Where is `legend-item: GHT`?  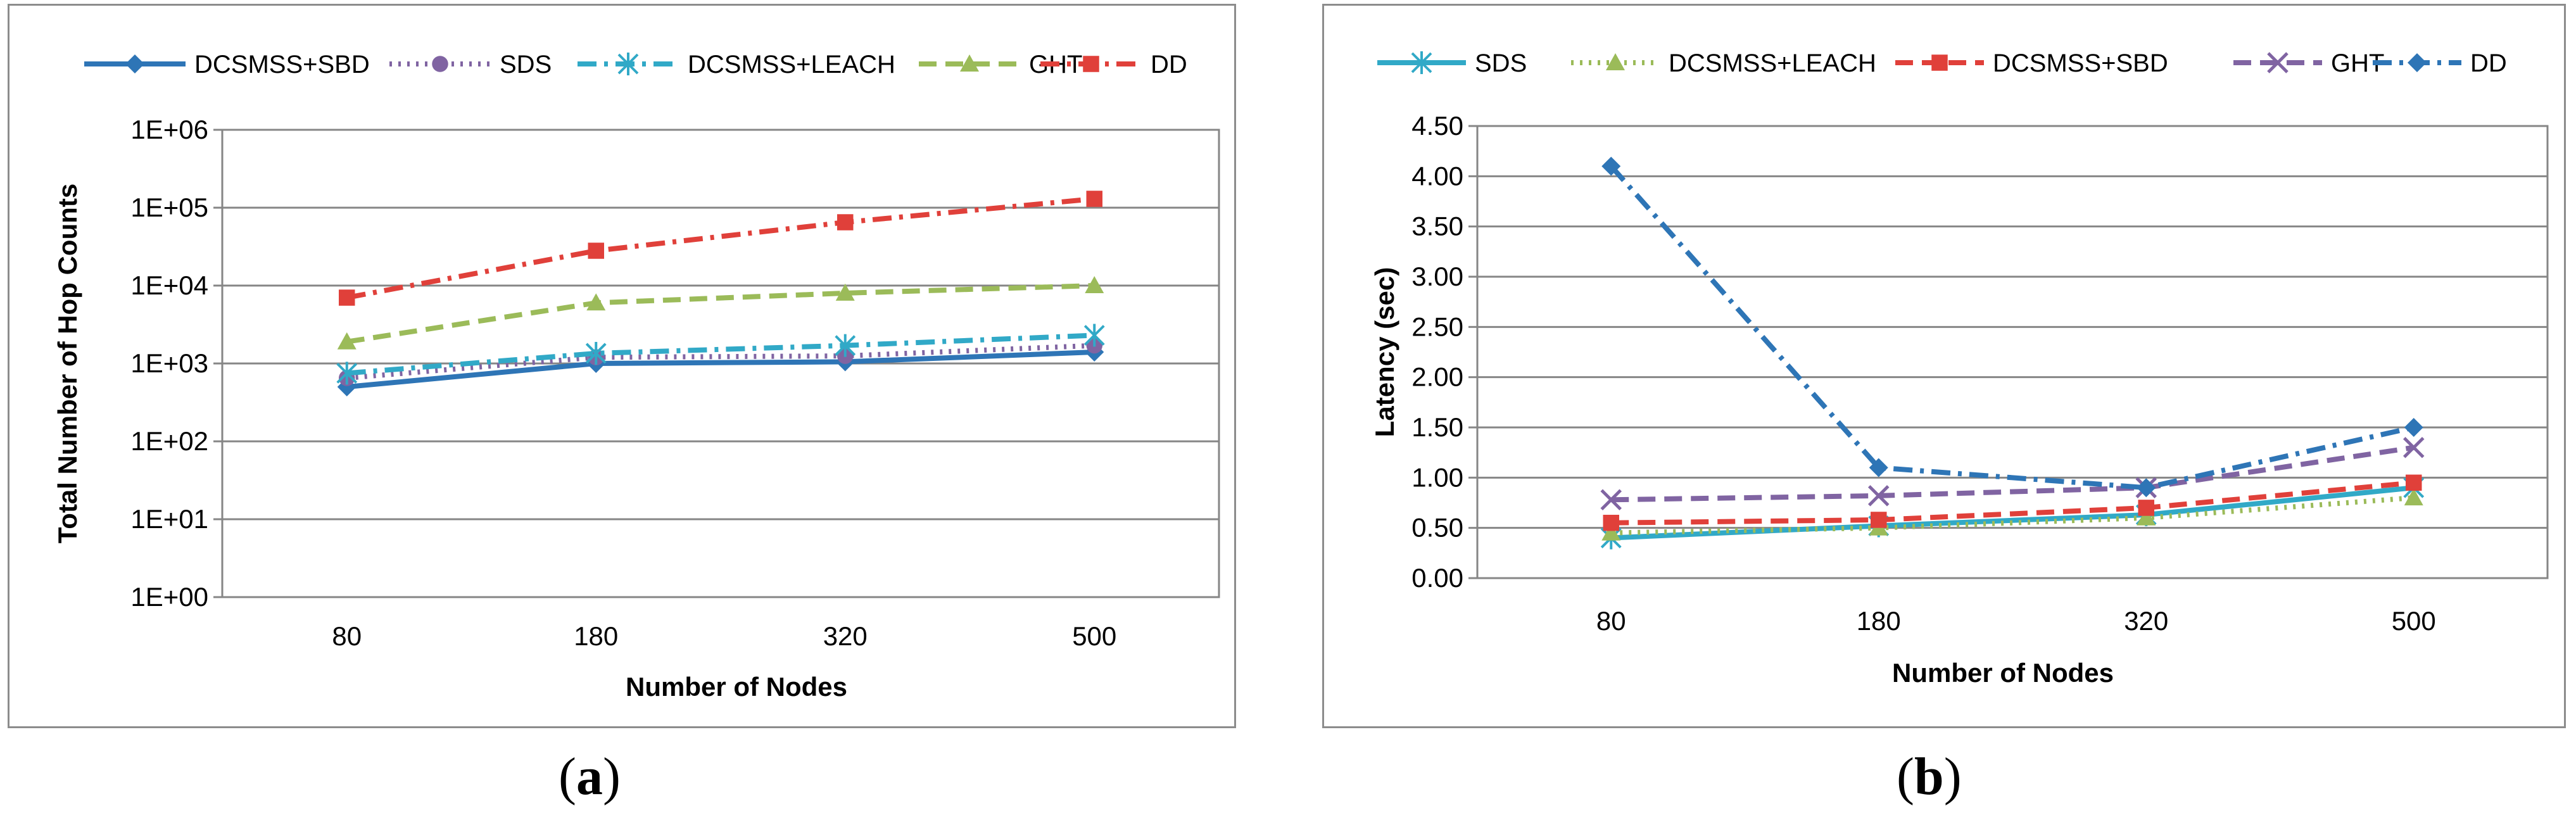 legend-item: GHT is located at coordinates (2308, 63).